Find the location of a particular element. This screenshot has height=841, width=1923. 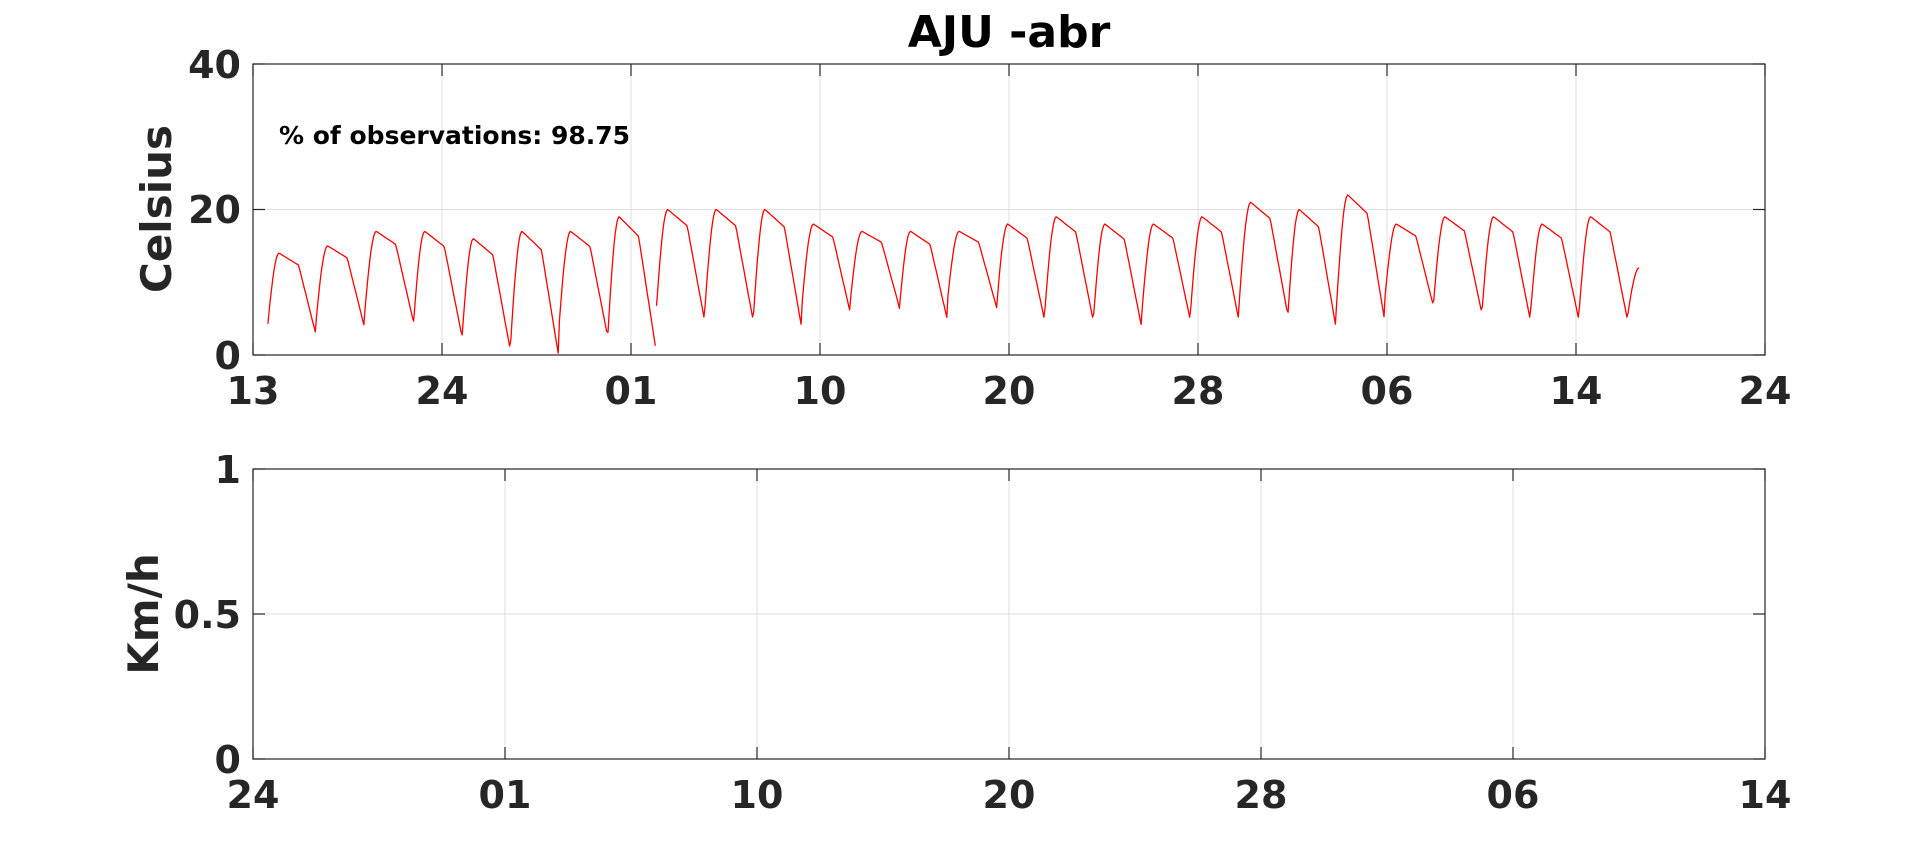

wind-speed-x-tick-label: 06 is located at coordinates (1513, 795).